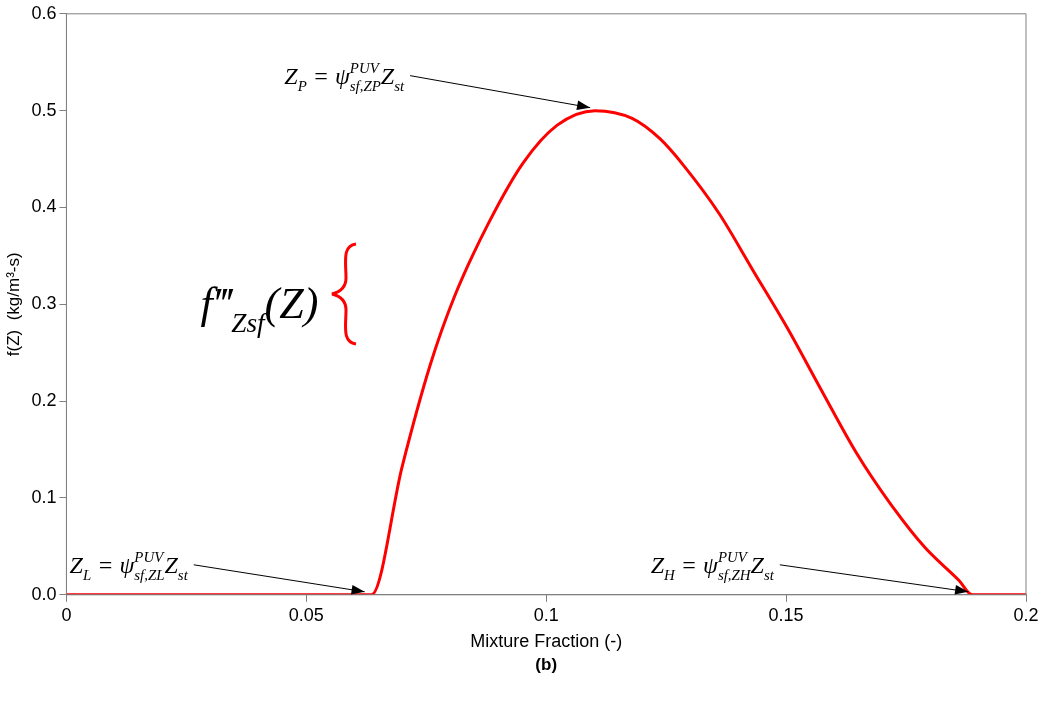 The image size is (1050, 715). What do you see at coordinates (66, 614) in the screenshot?
I see `x-tick-label: 0` at bounding box center [66, 614].